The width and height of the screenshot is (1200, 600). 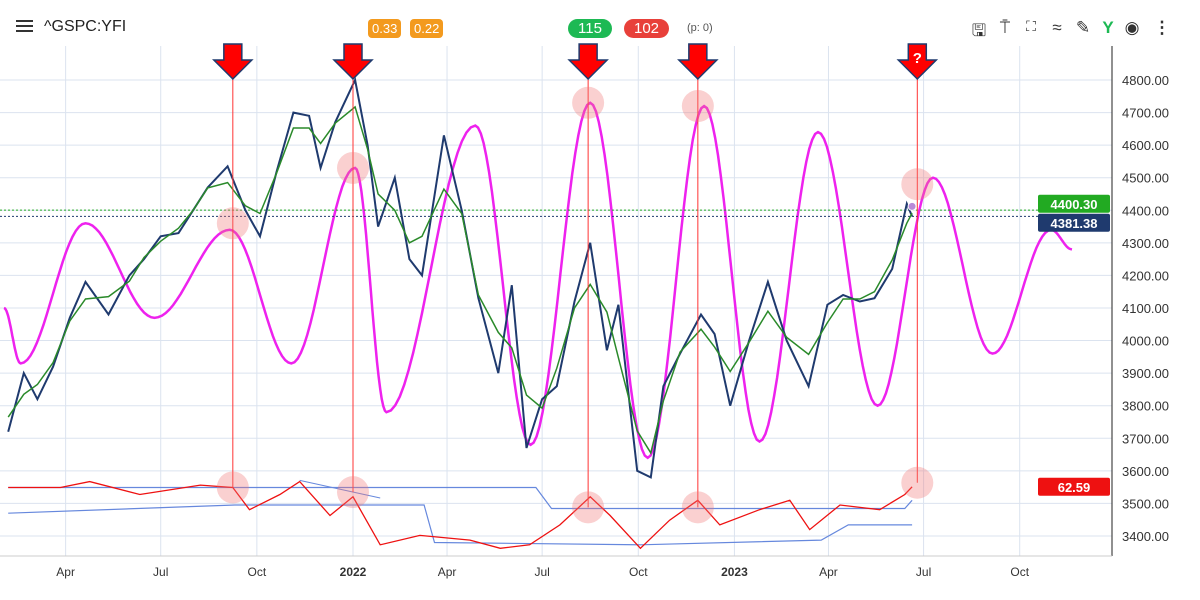 What do you see at coordinates (1145, 308) in the screenshot?
I see `y-tick-label: 4100.00` at bounding box center [1145, 308].